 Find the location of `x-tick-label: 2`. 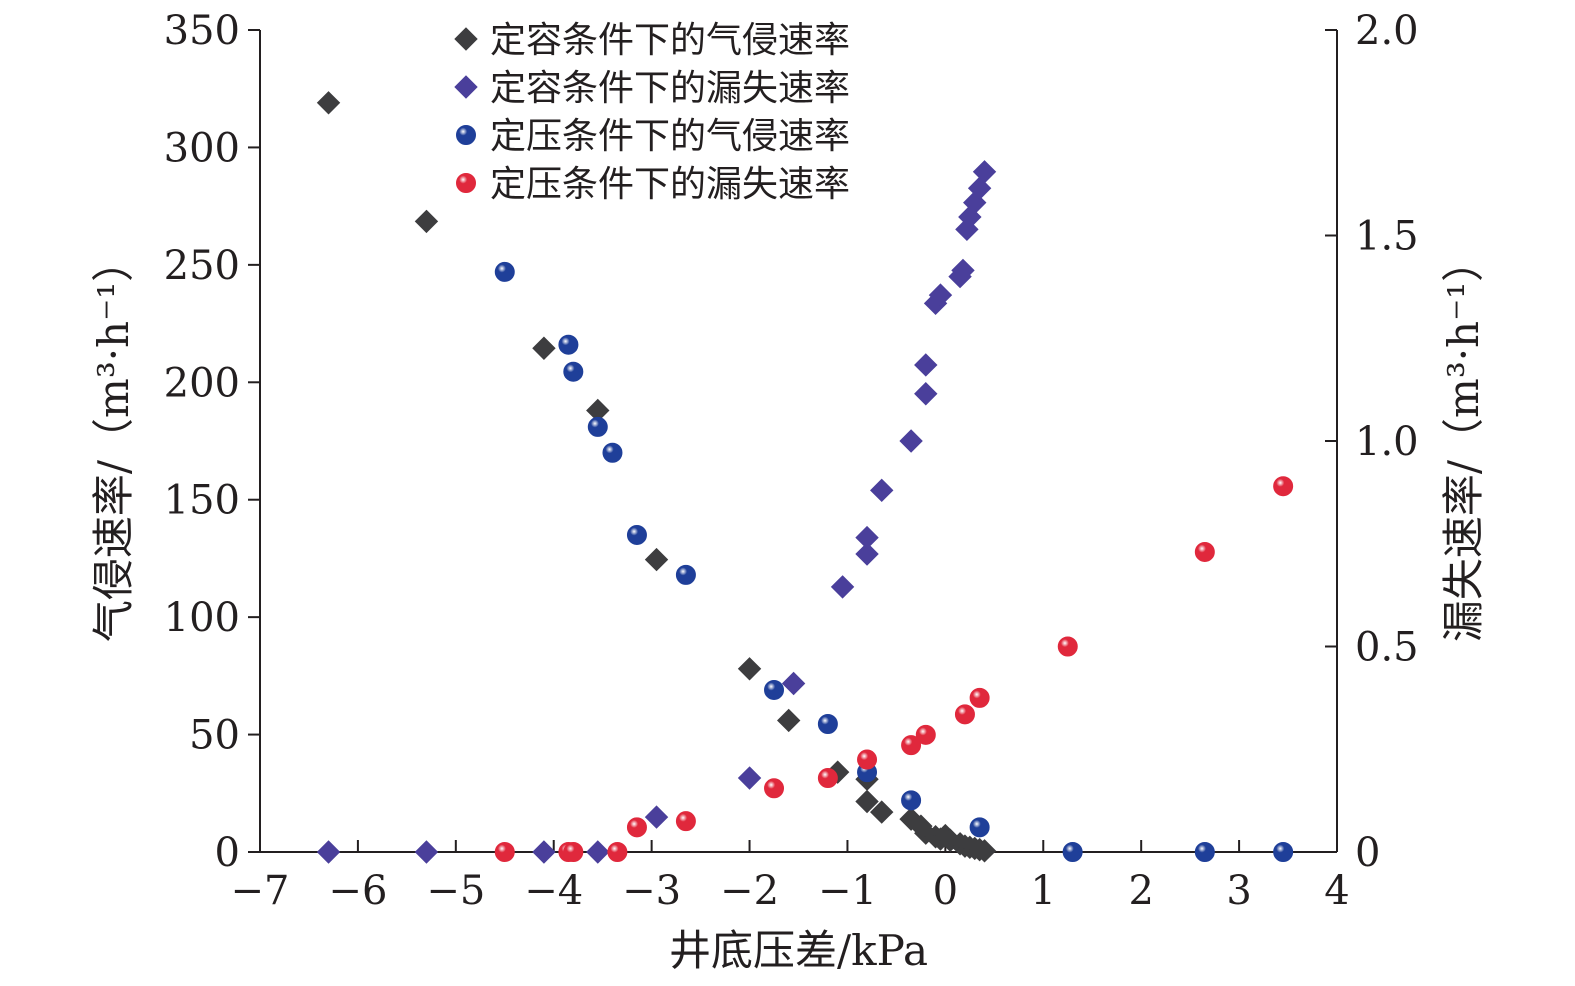

x-tick-label: 2 is located at coordinates (1140, 891).